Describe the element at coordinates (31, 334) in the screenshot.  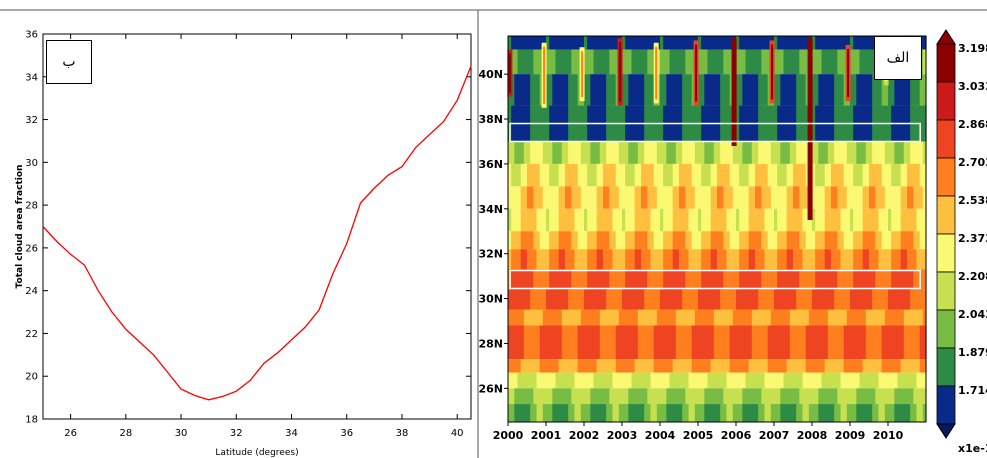
I see `y-tick-label: 22` at that location.